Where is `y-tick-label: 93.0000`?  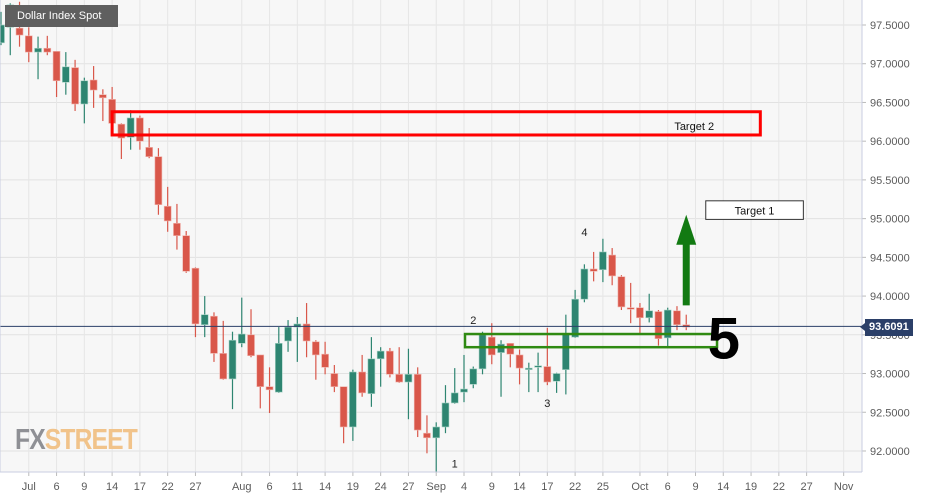 y-tick-label: 93.0000 is located at coordinates (890, 375).